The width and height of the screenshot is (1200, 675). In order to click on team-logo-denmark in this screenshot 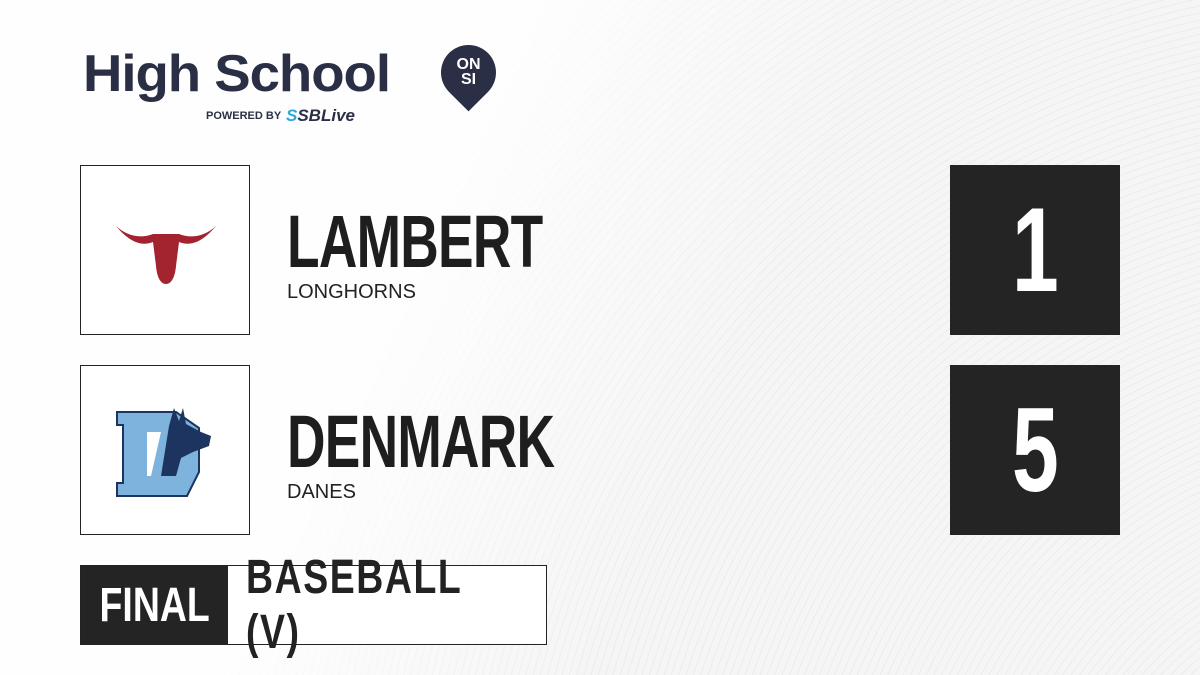, I will do `click(165, 450)`.